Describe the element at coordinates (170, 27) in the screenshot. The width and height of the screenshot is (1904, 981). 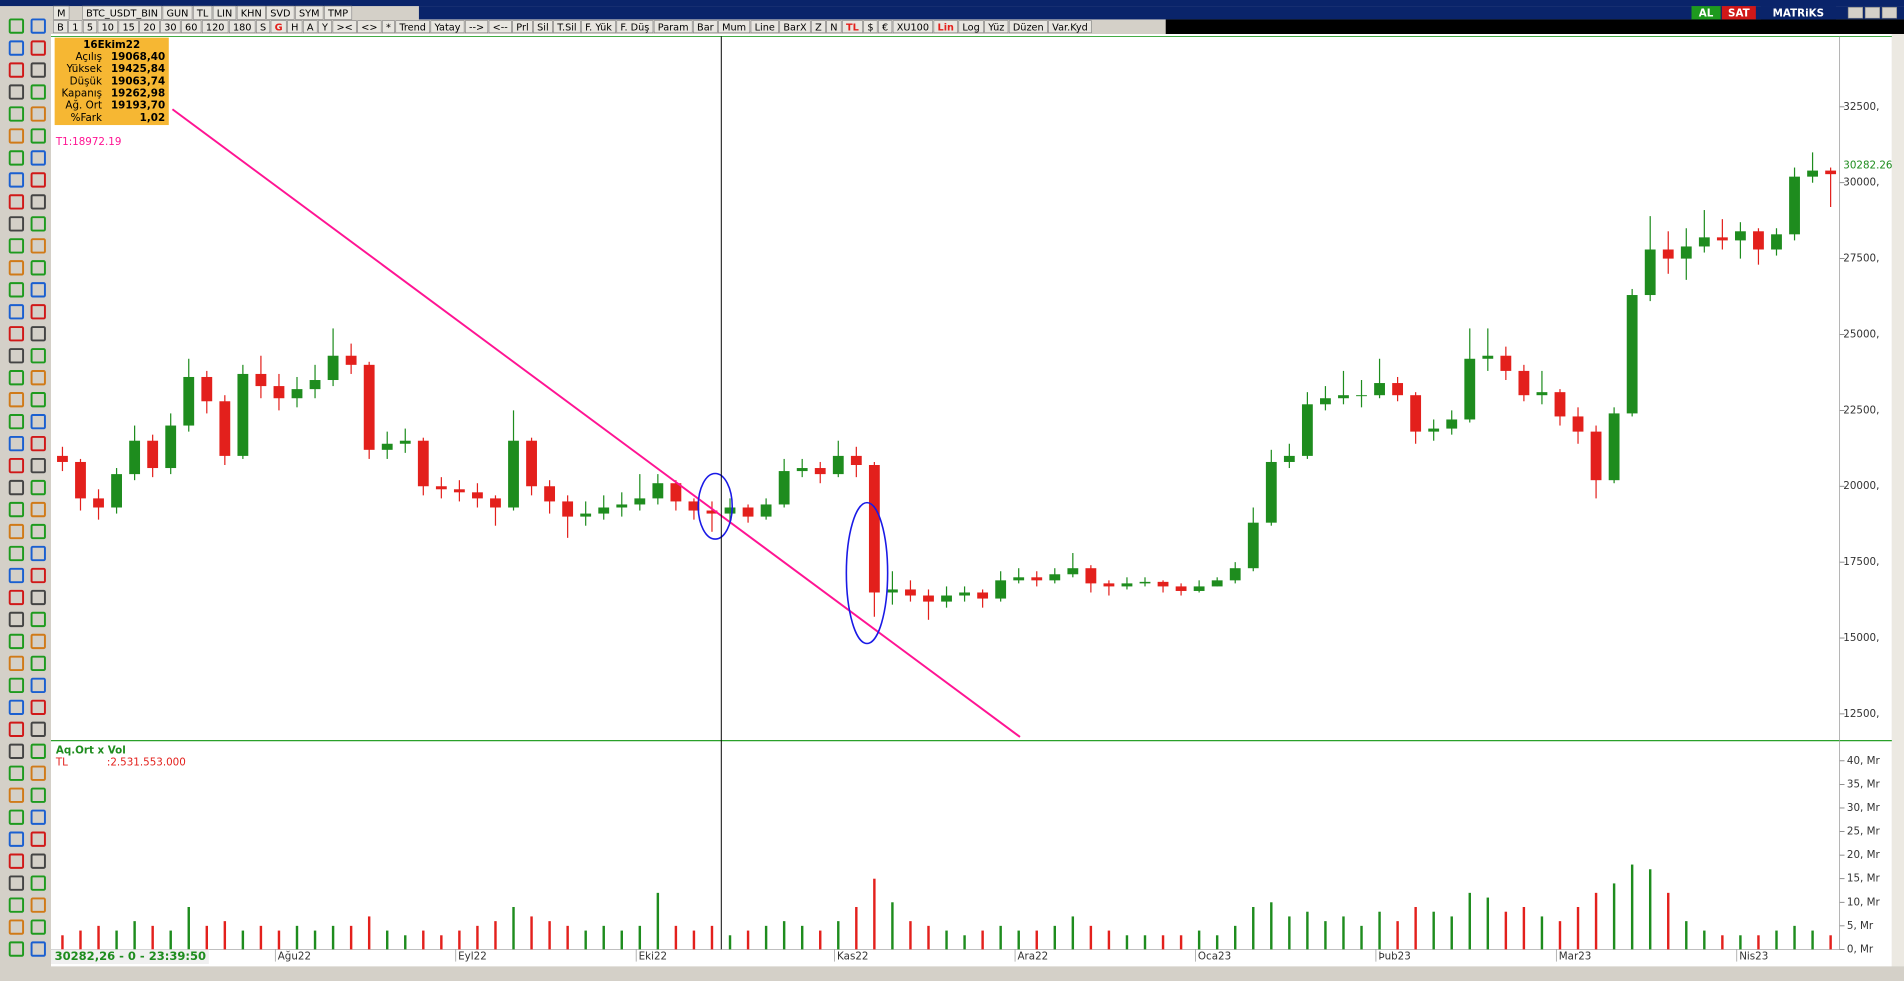
I see `button-label: 30` at that location.